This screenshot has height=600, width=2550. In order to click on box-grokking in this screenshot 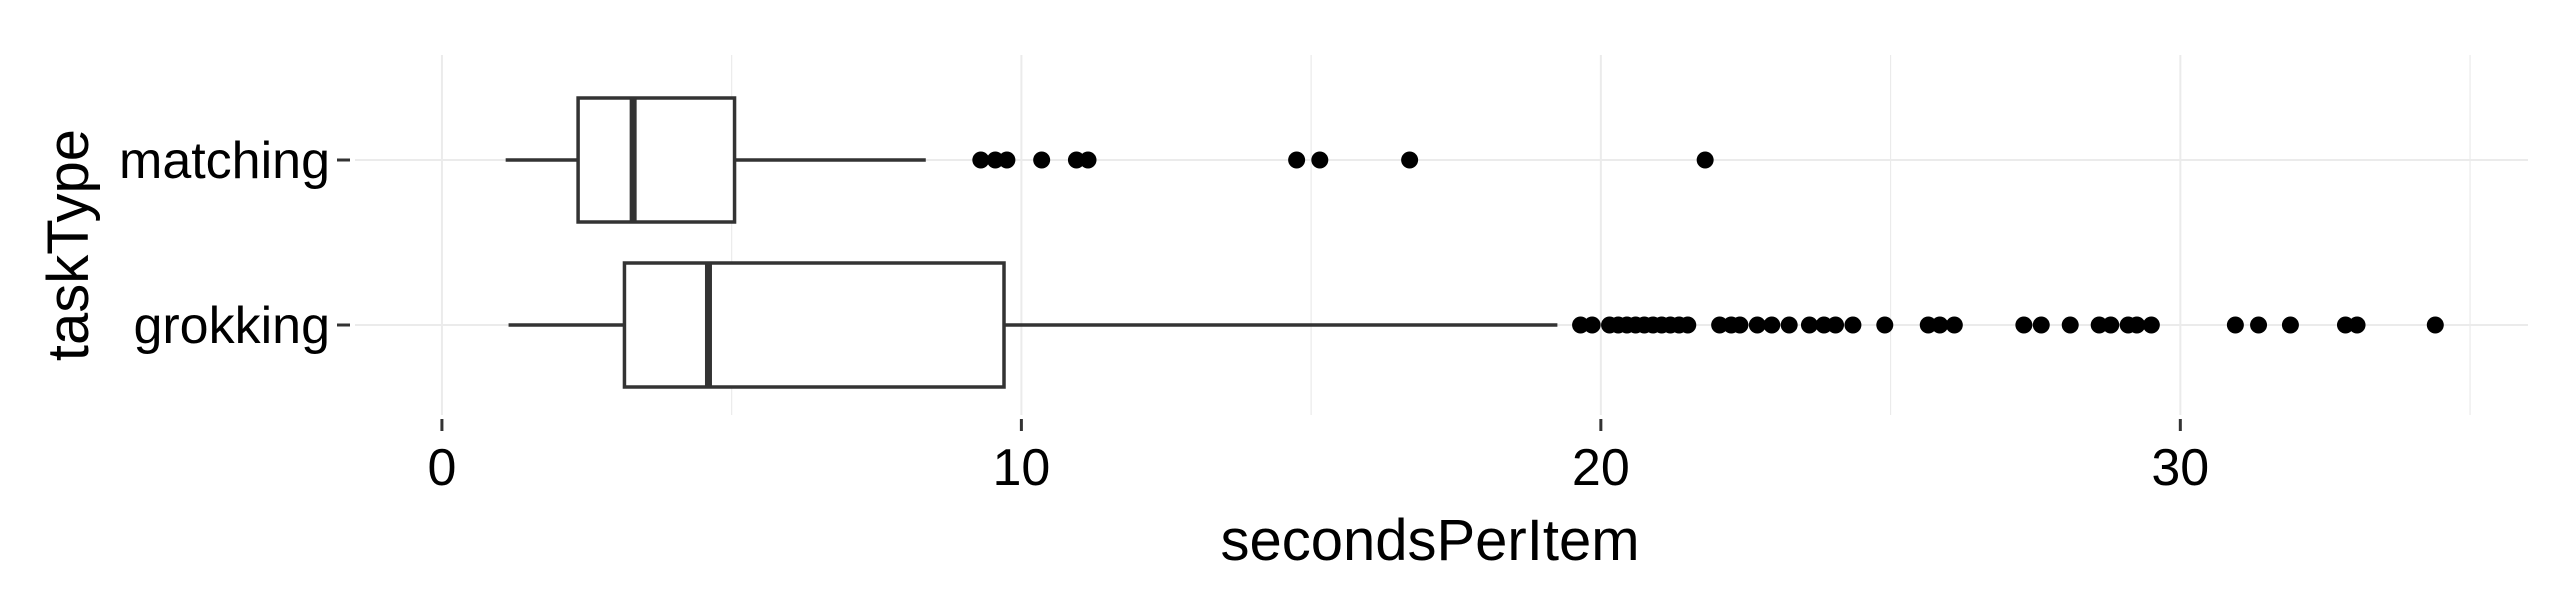, I will do `click(814, 325)`.